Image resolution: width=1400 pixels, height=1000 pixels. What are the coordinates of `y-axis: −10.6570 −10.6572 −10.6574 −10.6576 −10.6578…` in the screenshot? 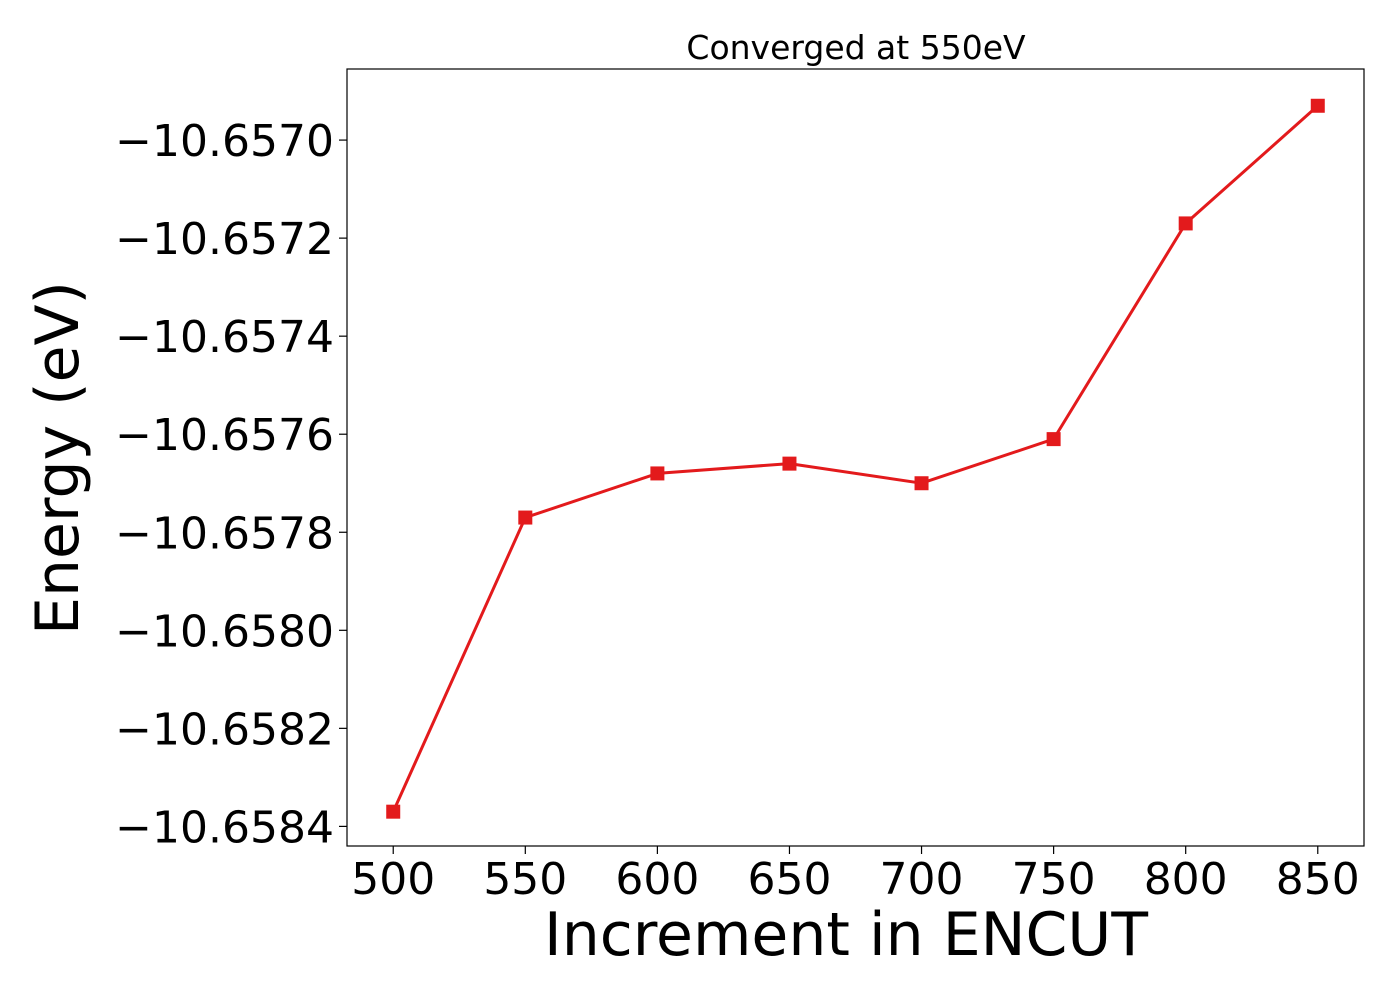 It's located at (231, 484).